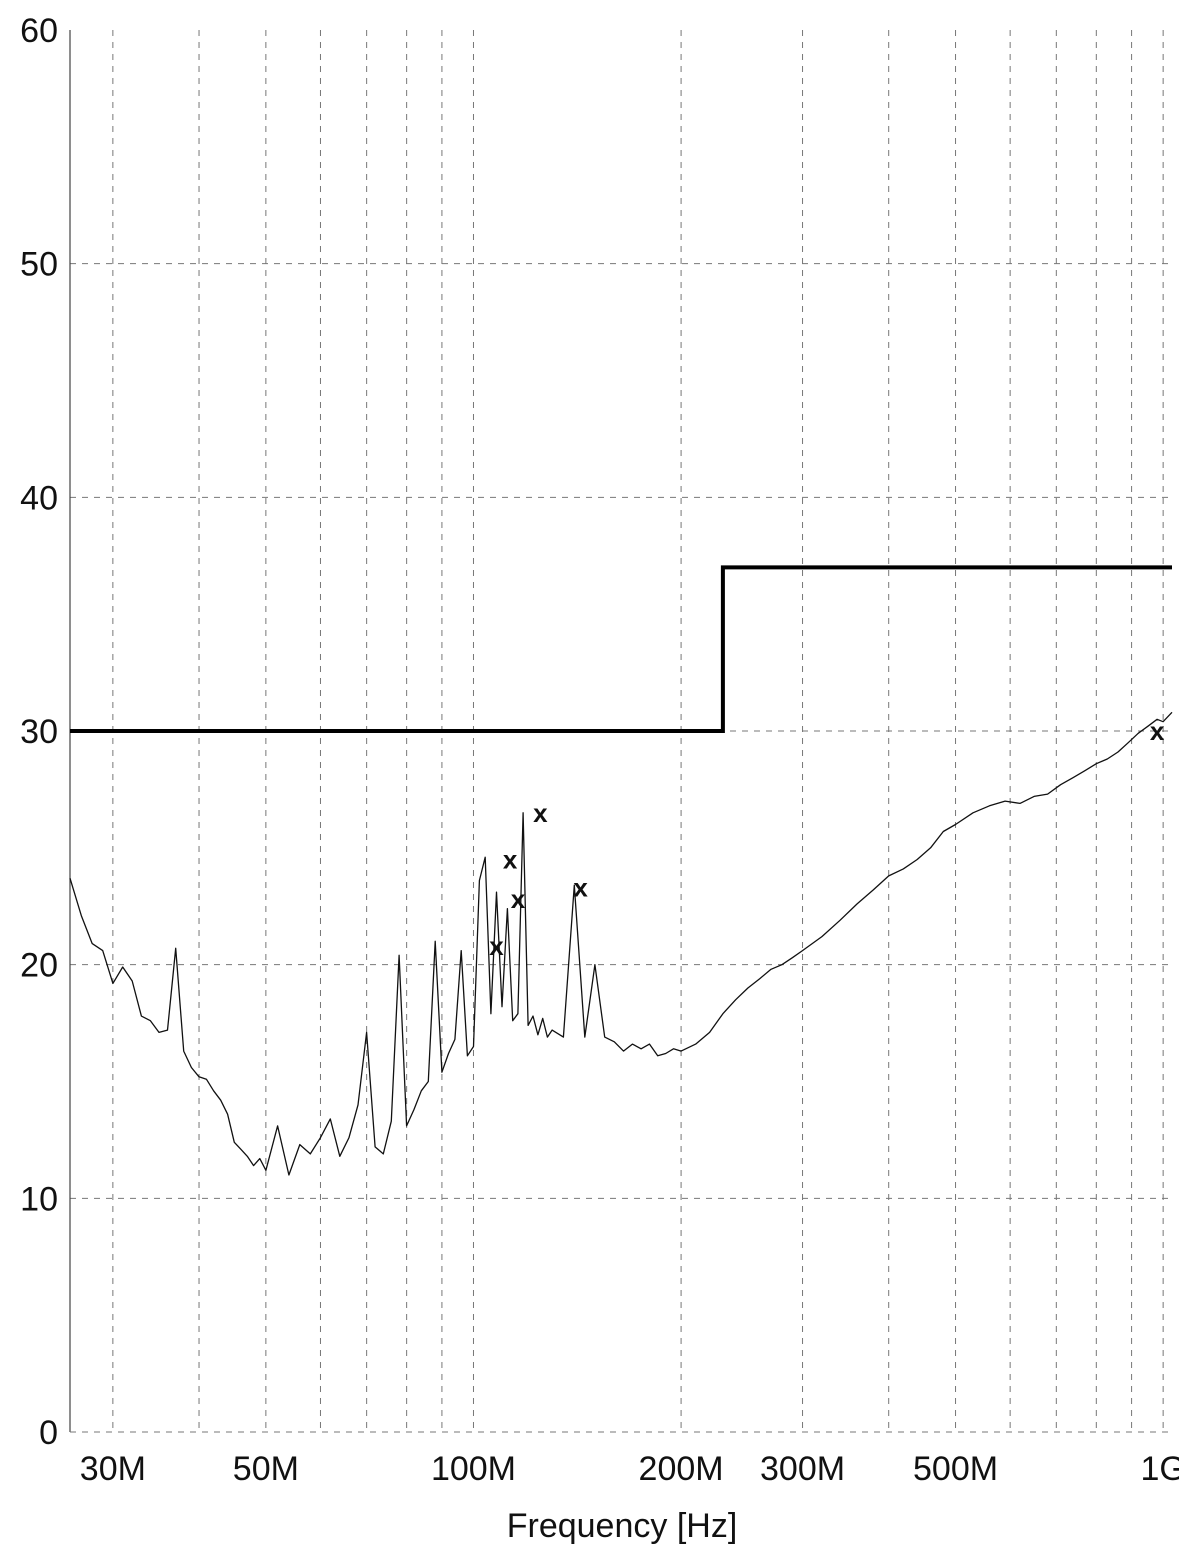 The height and width of the screenshot is (1548, 1179). Describe the element at coordinates (681, 1469) in the screenshot. I see `x-tick-label: 200M` at that location.